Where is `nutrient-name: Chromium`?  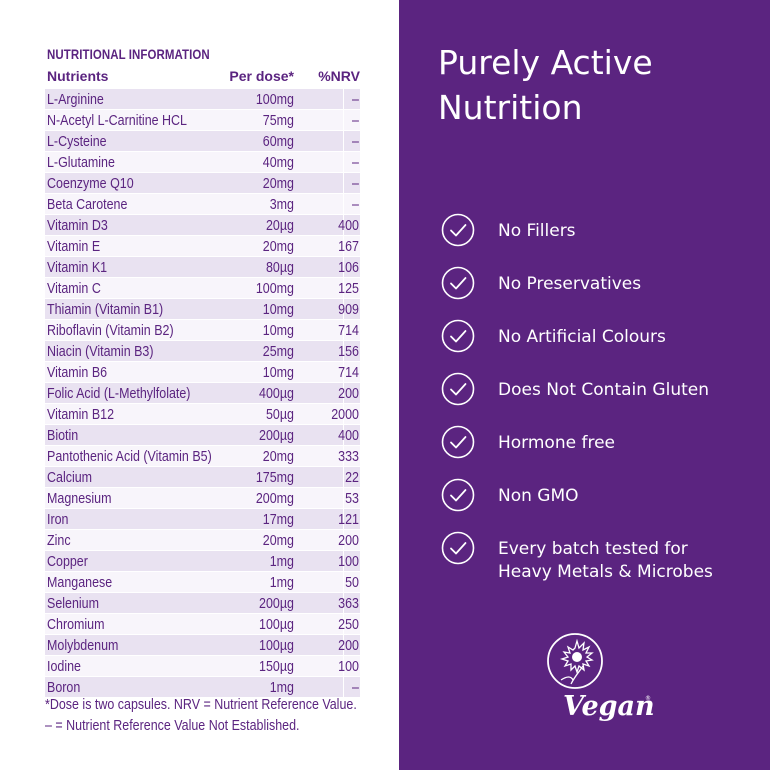 nutrient-name: Chromium is located at coordinates (76, 625).